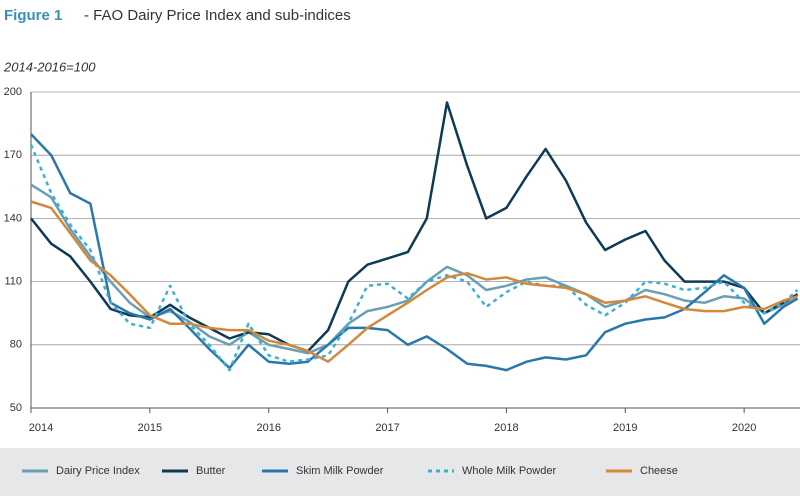 Image resolution: width=800 pixels, height=500 pixels. Describe the element at coordinates (13, 92) in the screenshot. I see `y-tick-label: 200` at that location.